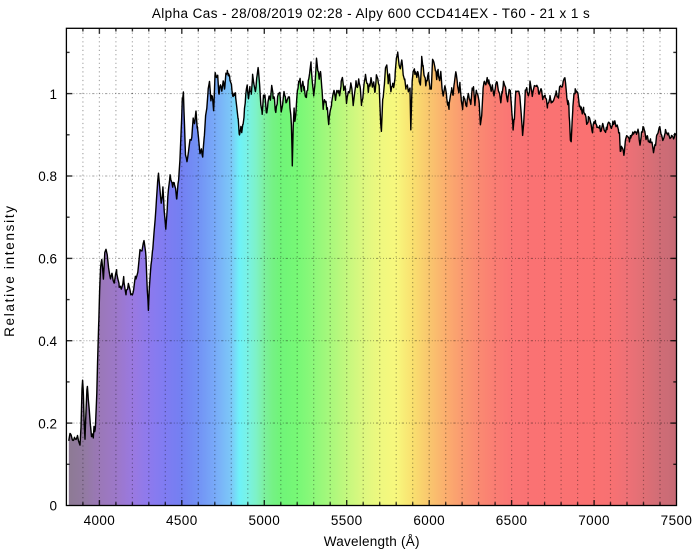 Image resolution: width=700 pixels, height=550 pixels. What do you see at coordinates (372, 541) in the screenshot?
I see `svg-text: Wavelength (Å)` at bounding box center [372, 541].